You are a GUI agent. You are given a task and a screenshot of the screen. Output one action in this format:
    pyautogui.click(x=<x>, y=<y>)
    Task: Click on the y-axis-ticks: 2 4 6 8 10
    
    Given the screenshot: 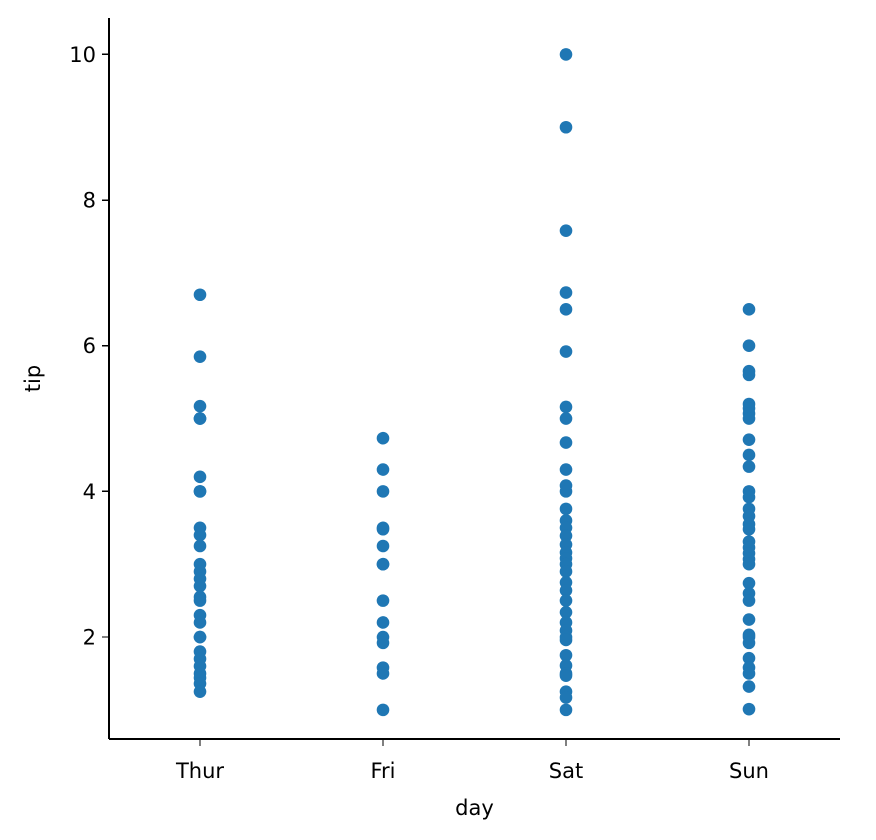 What is the action you would take?
    pyautogui.click(x=89, y=346)
    